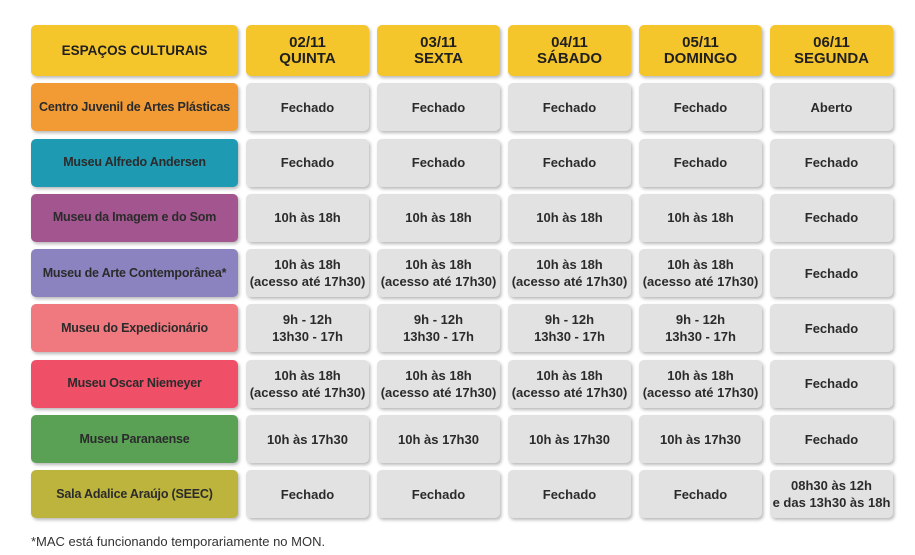 The width and height of the screenshot is (915, 555). Describe the element at coordinates (134, 439) in the screenshot. I see `venue-label: Museu Paranaense` at that location.